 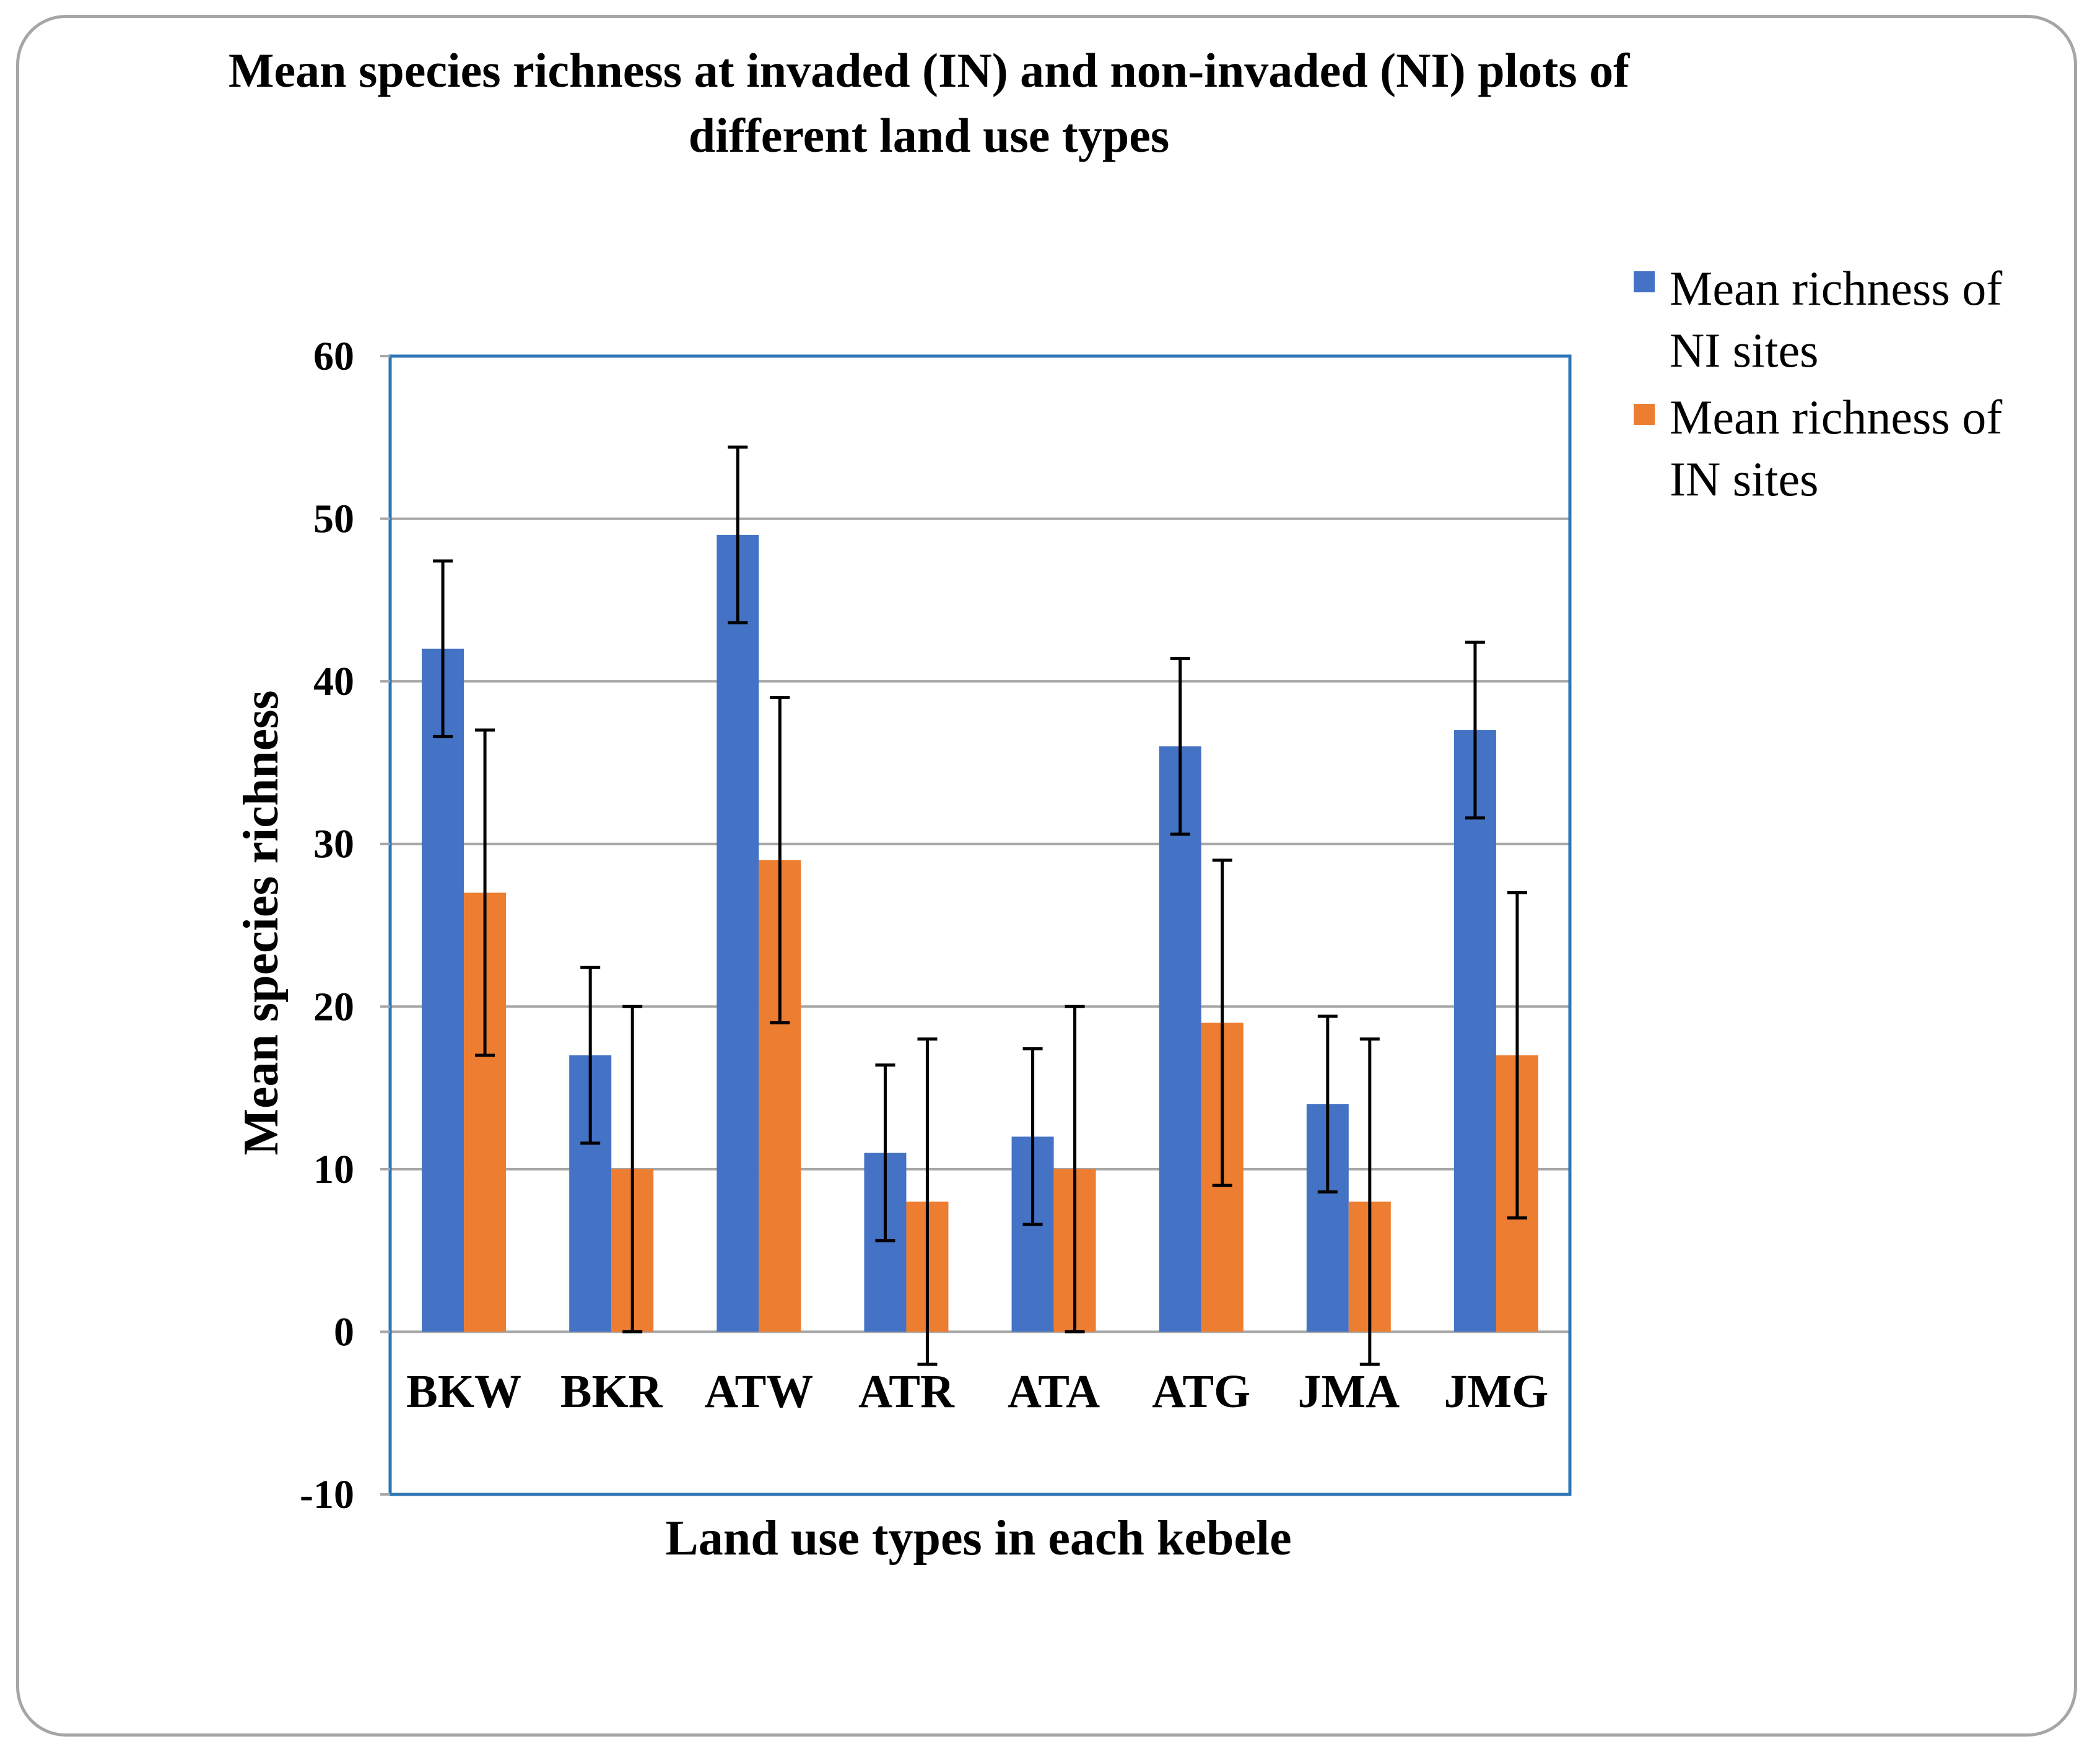 What do you see at coordinates (780, 860) in the screenshot?
I see `error-bar-atw-in` at bounding box center [780, 860].